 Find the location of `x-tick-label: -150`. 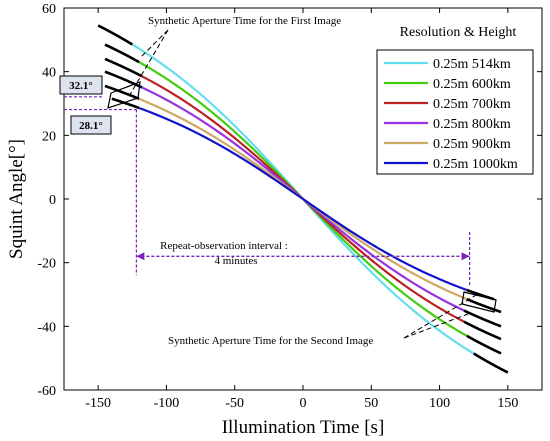

x-tick-label: -150 is located at coordinates (98, 403).